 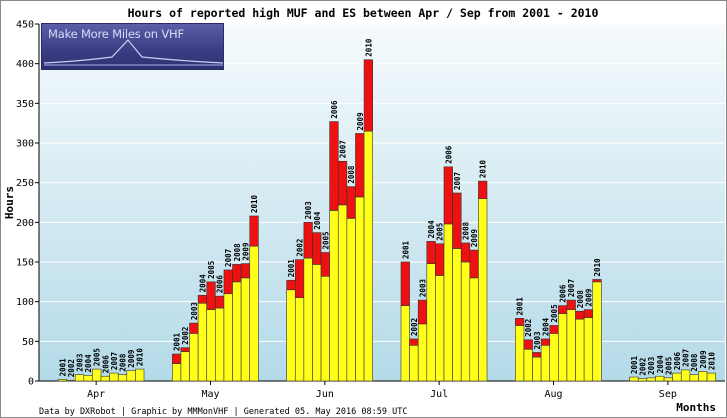 What do you see at coordinates (25, 64) in the screenshot?
I see `y-tick-label: 400` at bounding box center [25, 64].